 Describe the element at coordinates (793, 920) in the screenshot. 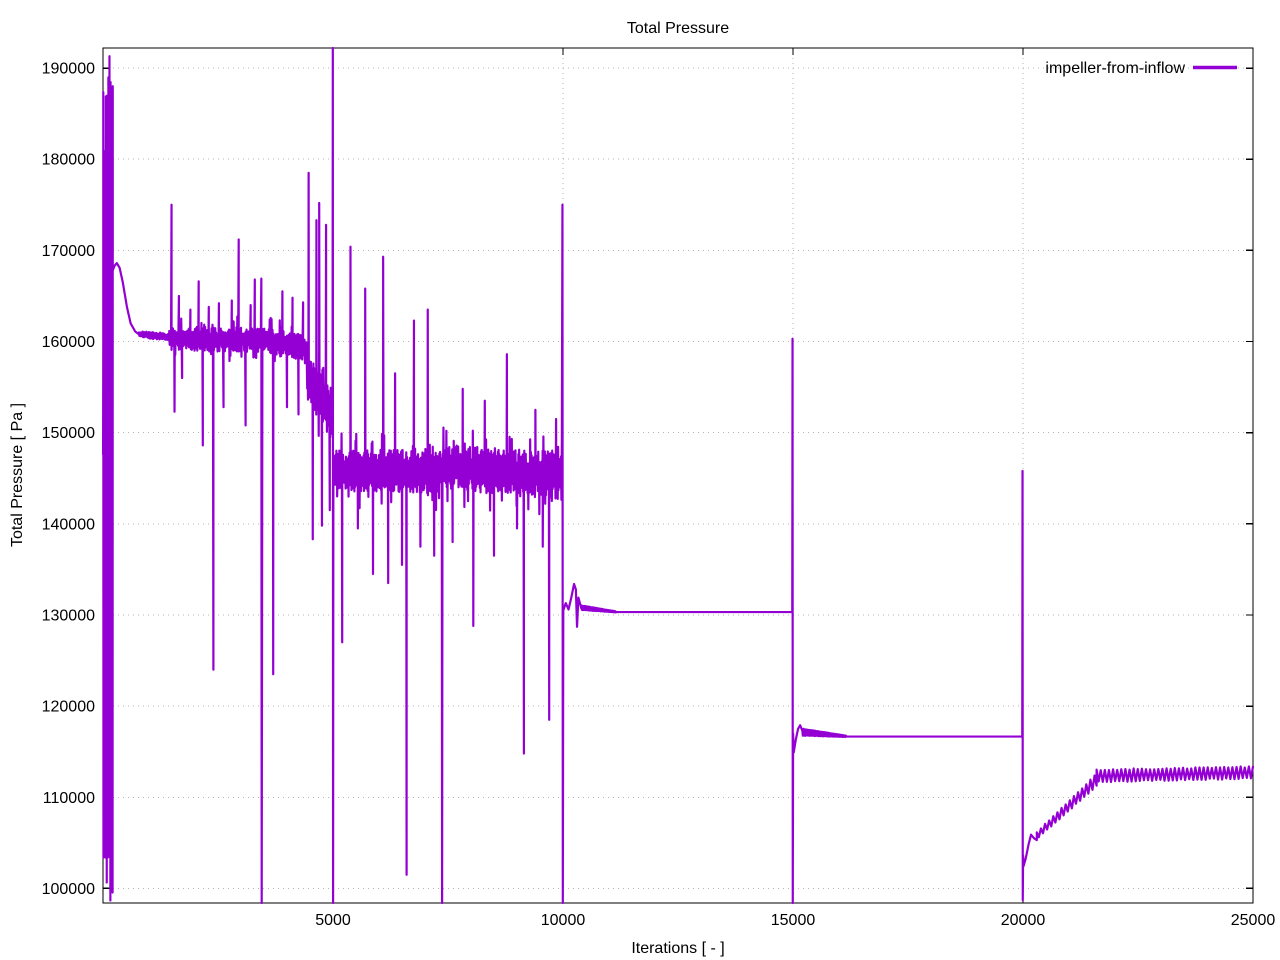

I see `x-tick-label: 15000` at that location.